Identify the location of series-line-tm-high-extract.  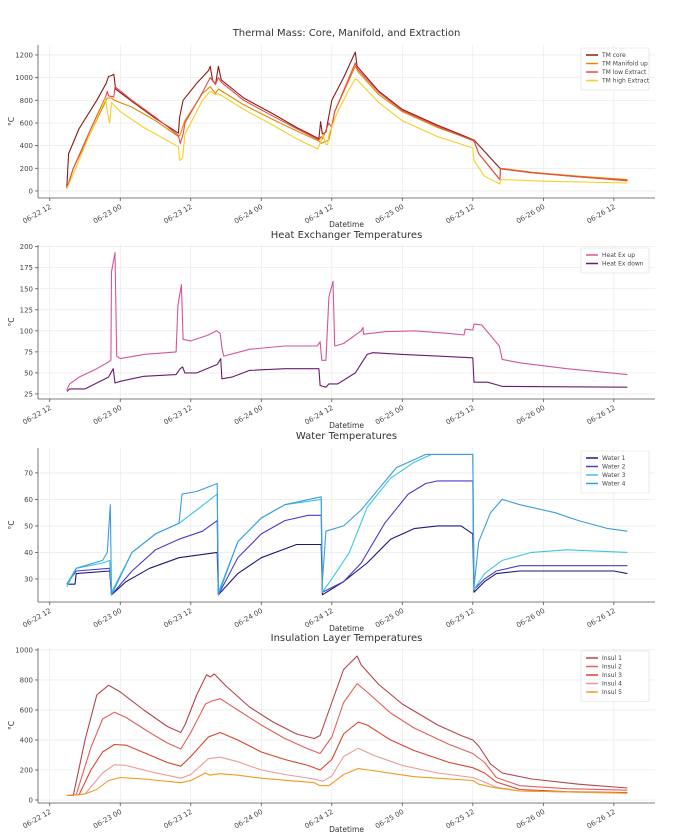
(347, 133).